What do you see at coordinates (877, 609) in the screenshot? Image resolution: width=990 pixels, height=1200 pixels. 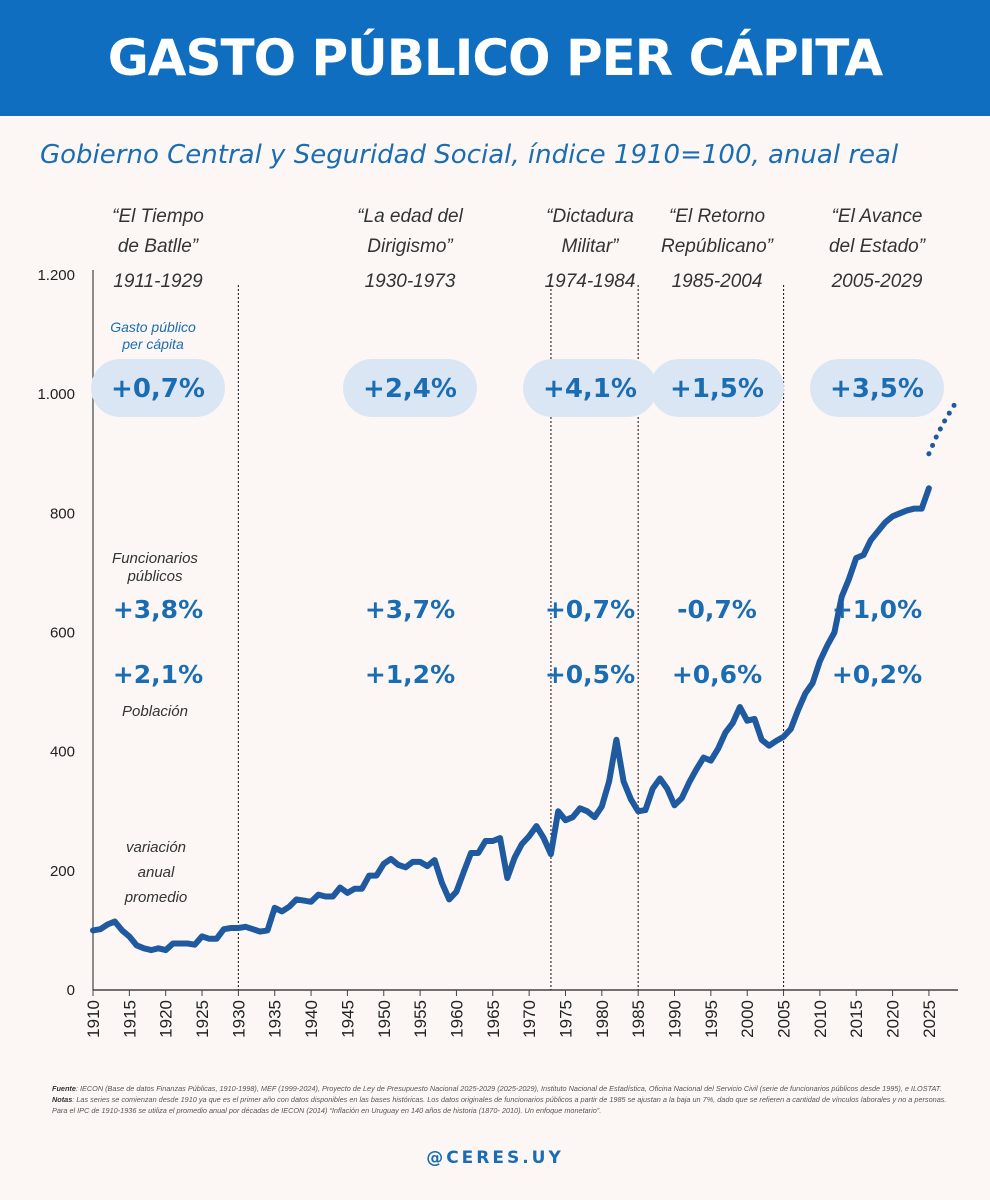 I see `funcionarios-growth-value: +1,0%` at bounding box center [877, 609].